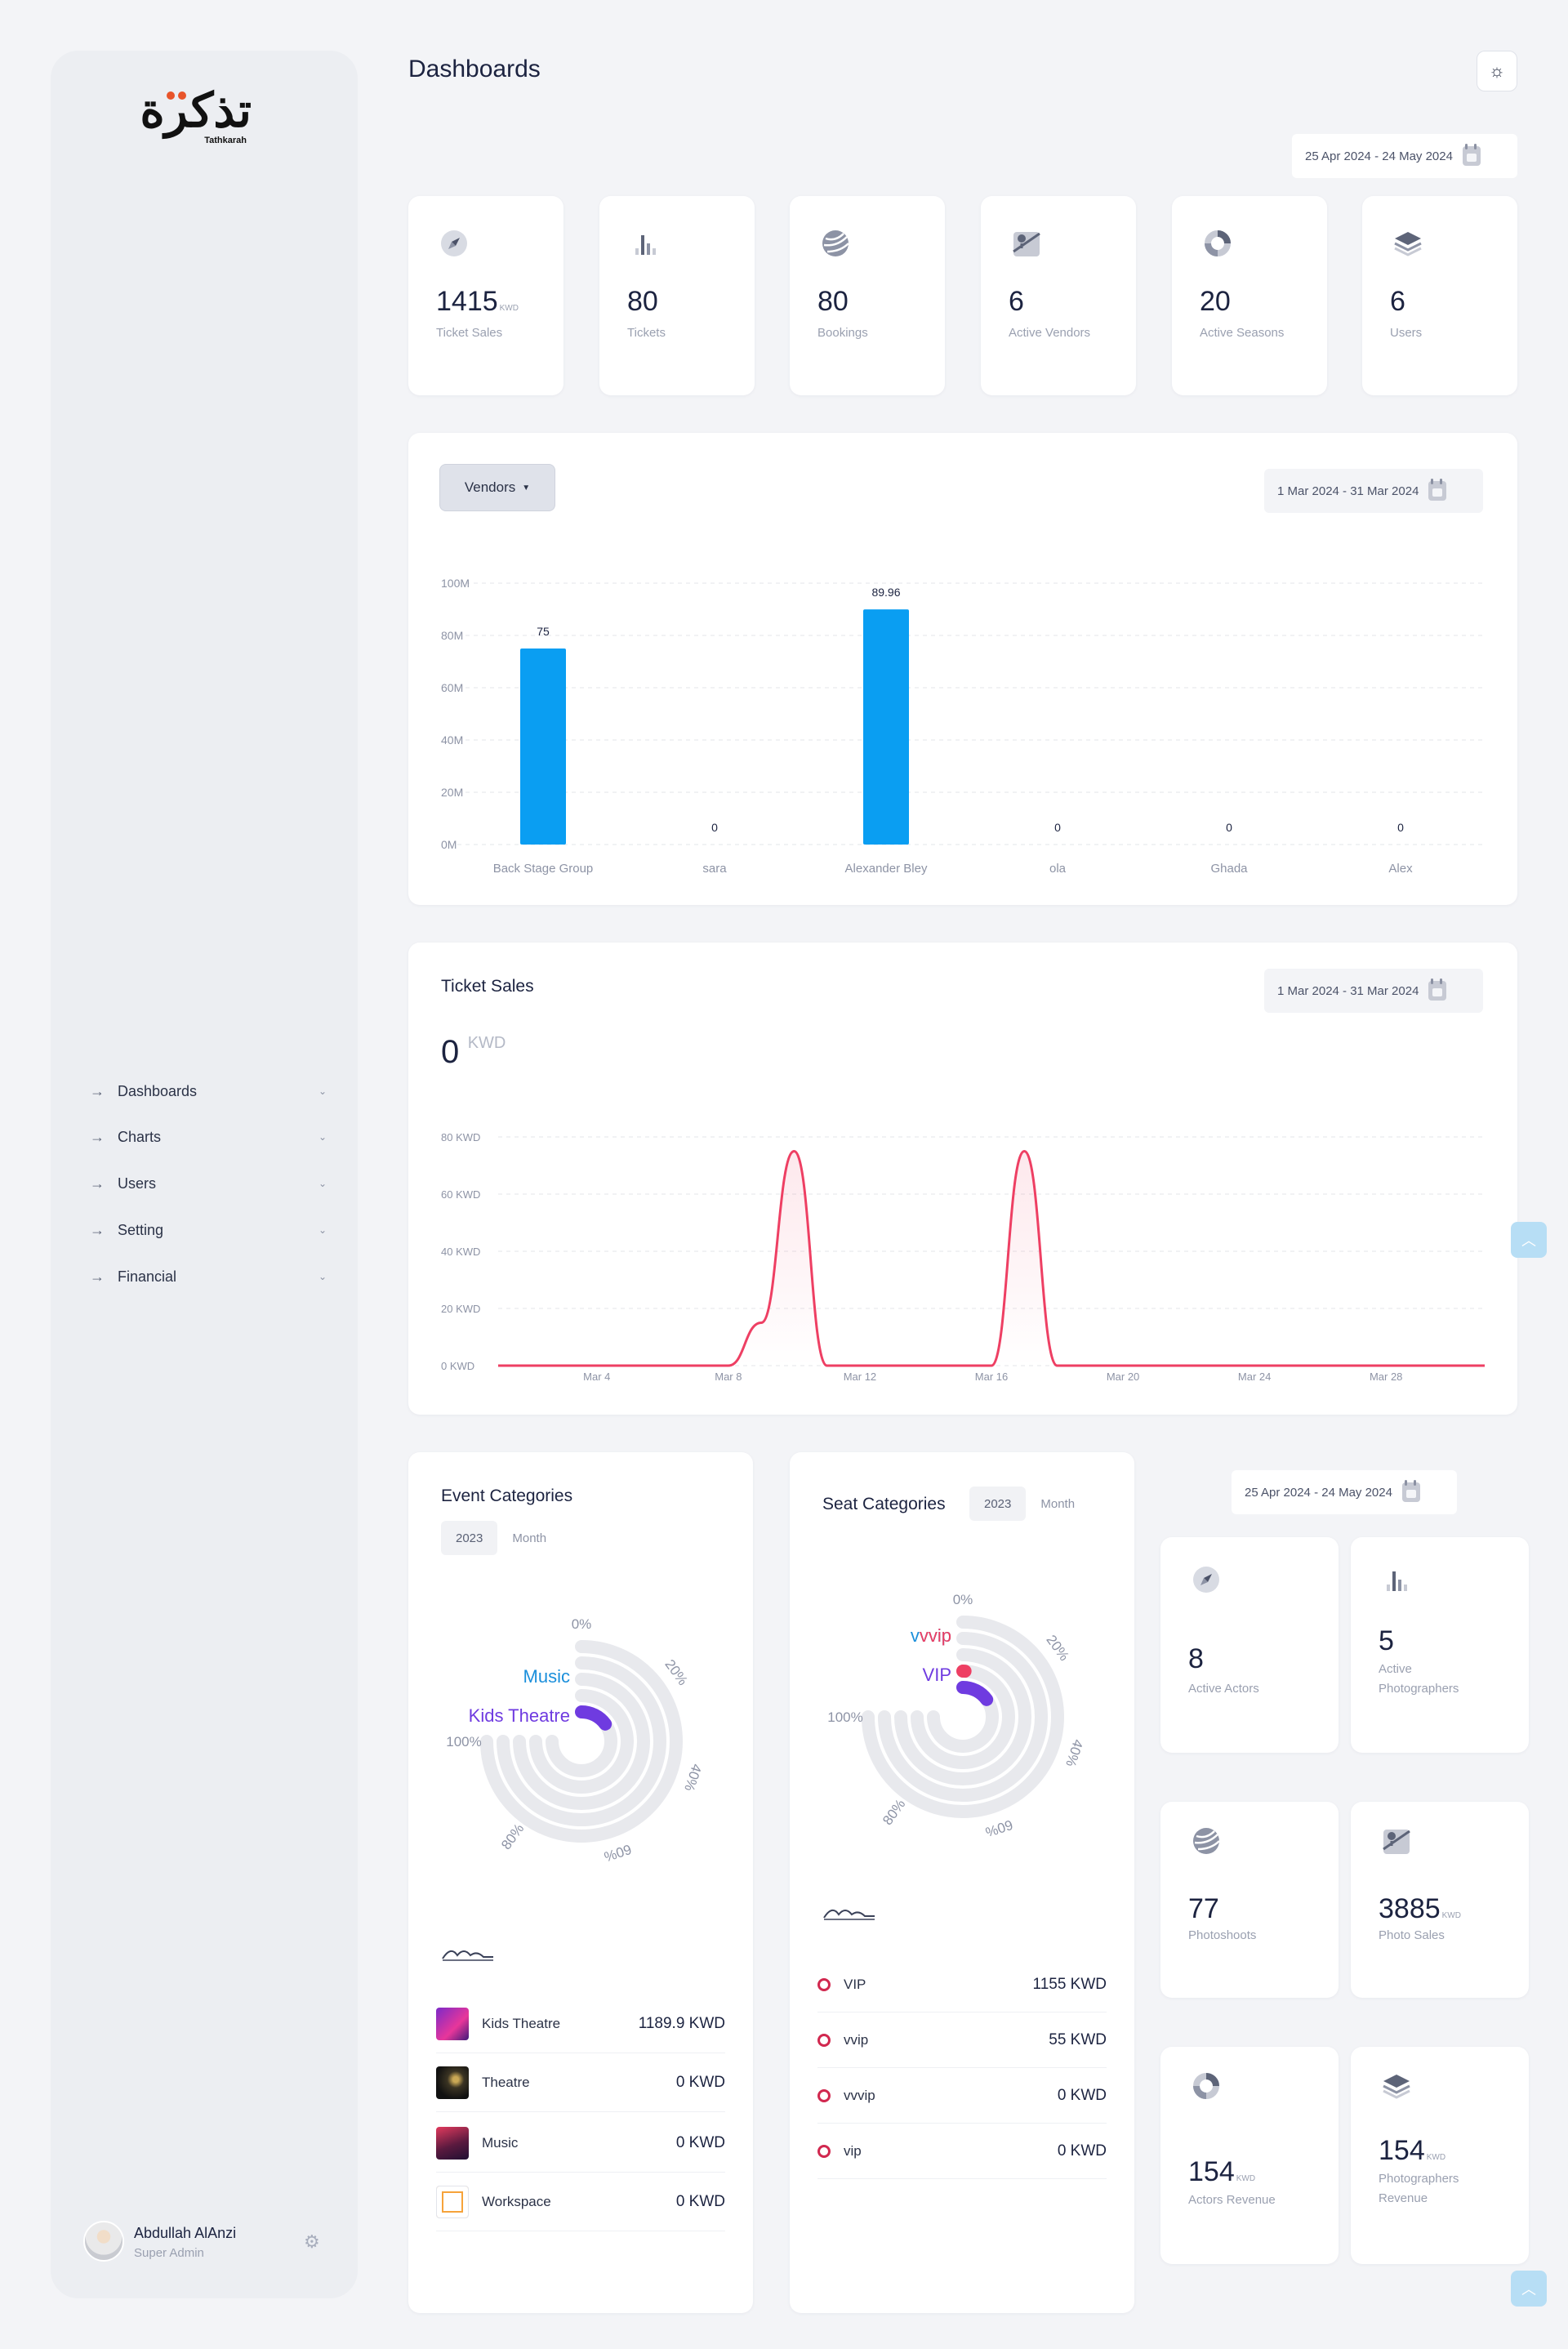 This screenshot has height=2349, width=1568. I want to click on stat-value: 1415, so click(467, 301).